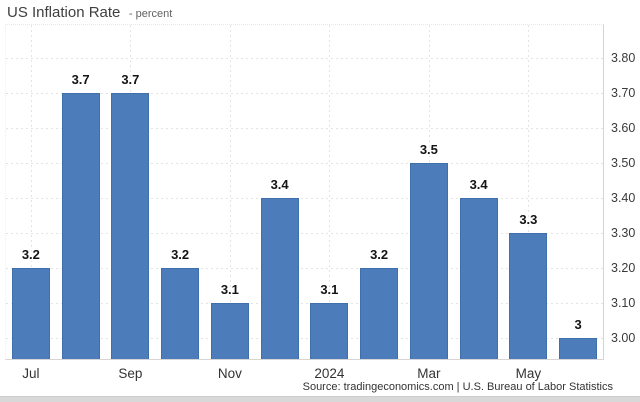  What do you see at coordinates (623, 268) in the screenshot?
I see `y-axis-tick-label: 3.20` at bounding box center [623, 268].